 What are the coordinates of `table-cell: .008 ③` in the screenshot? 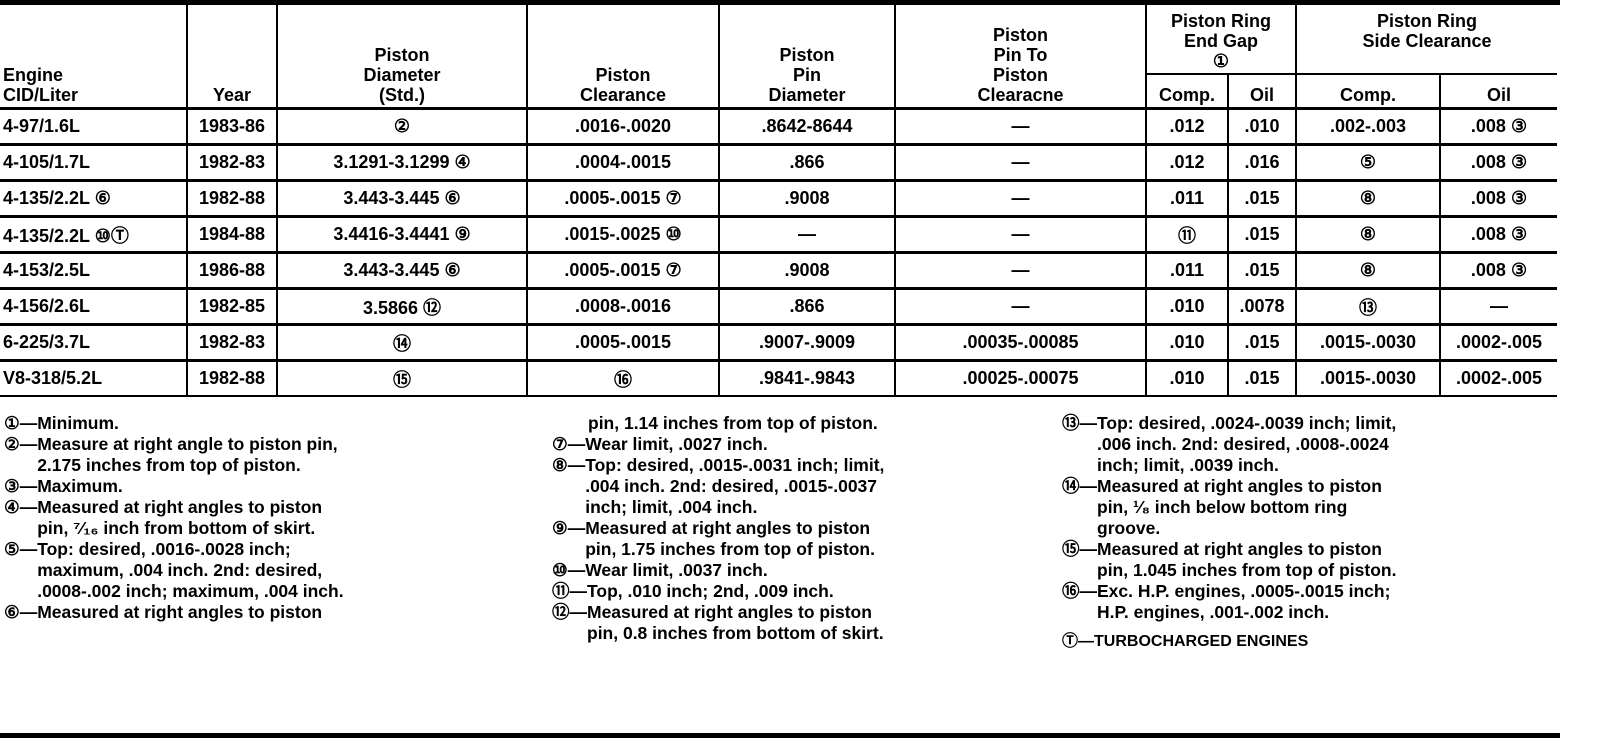 It's located at (1498, 162).